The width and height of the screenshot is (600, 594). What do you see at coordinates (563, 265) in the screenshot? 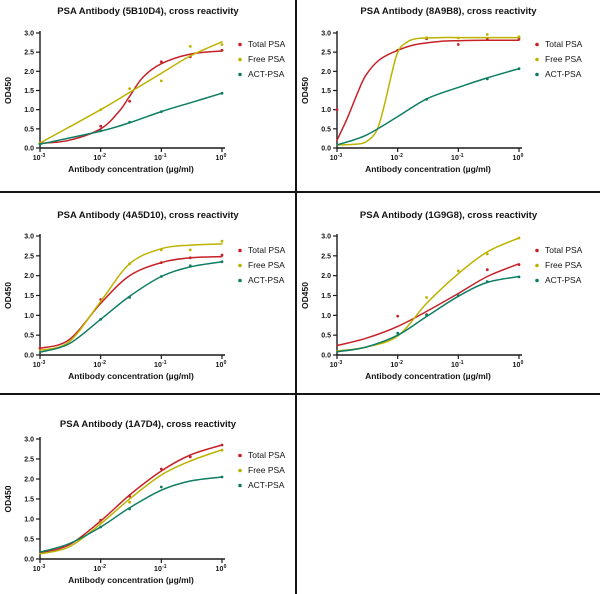
I see `legend-label: Free PSA` at bounding box center [563, 265].